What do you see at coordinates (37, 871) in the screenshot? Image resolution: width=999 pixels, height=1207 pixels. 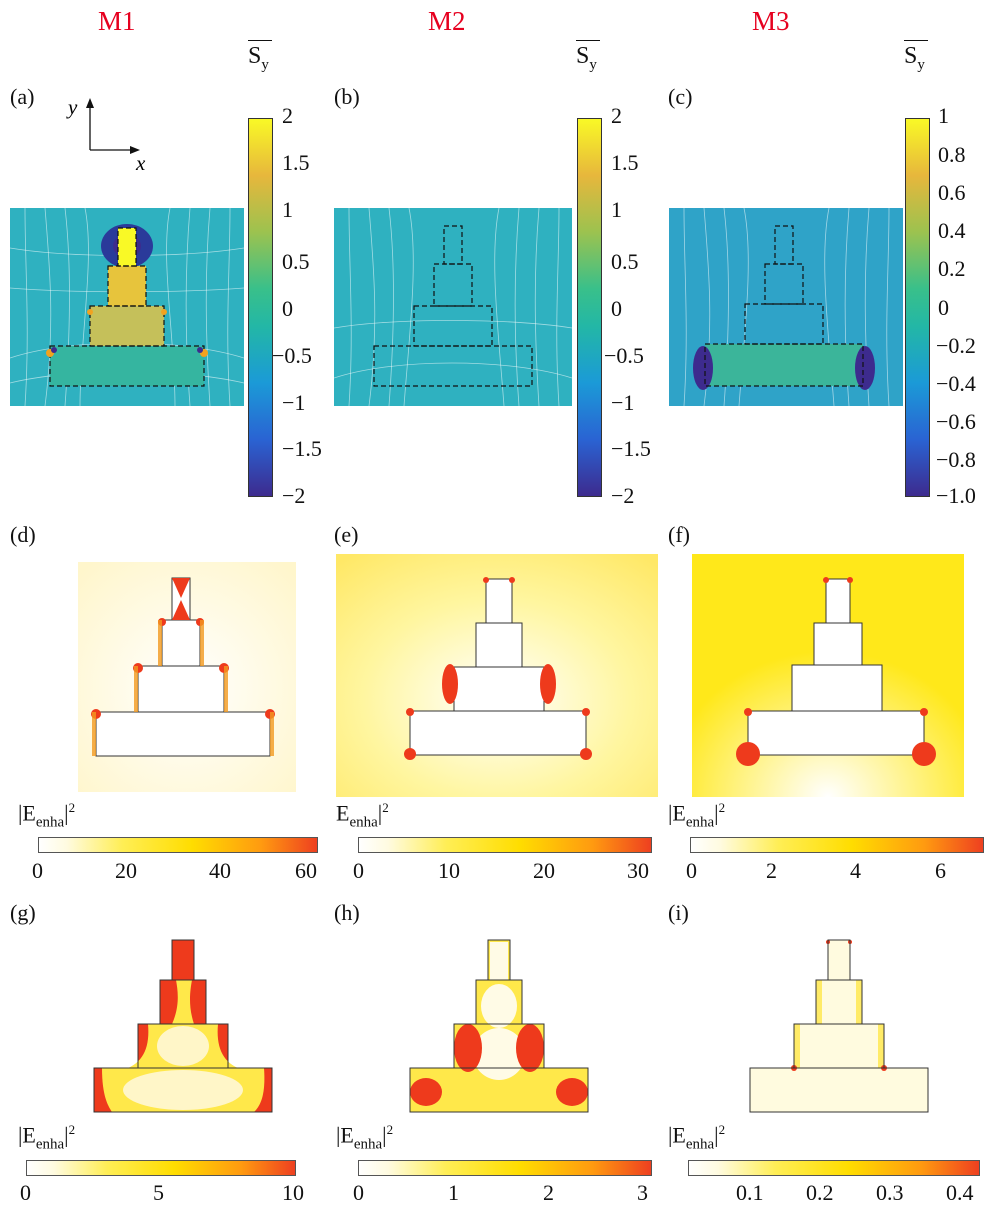 I see `enha-tick-d-0: 0` at bounding box center [37, 871].